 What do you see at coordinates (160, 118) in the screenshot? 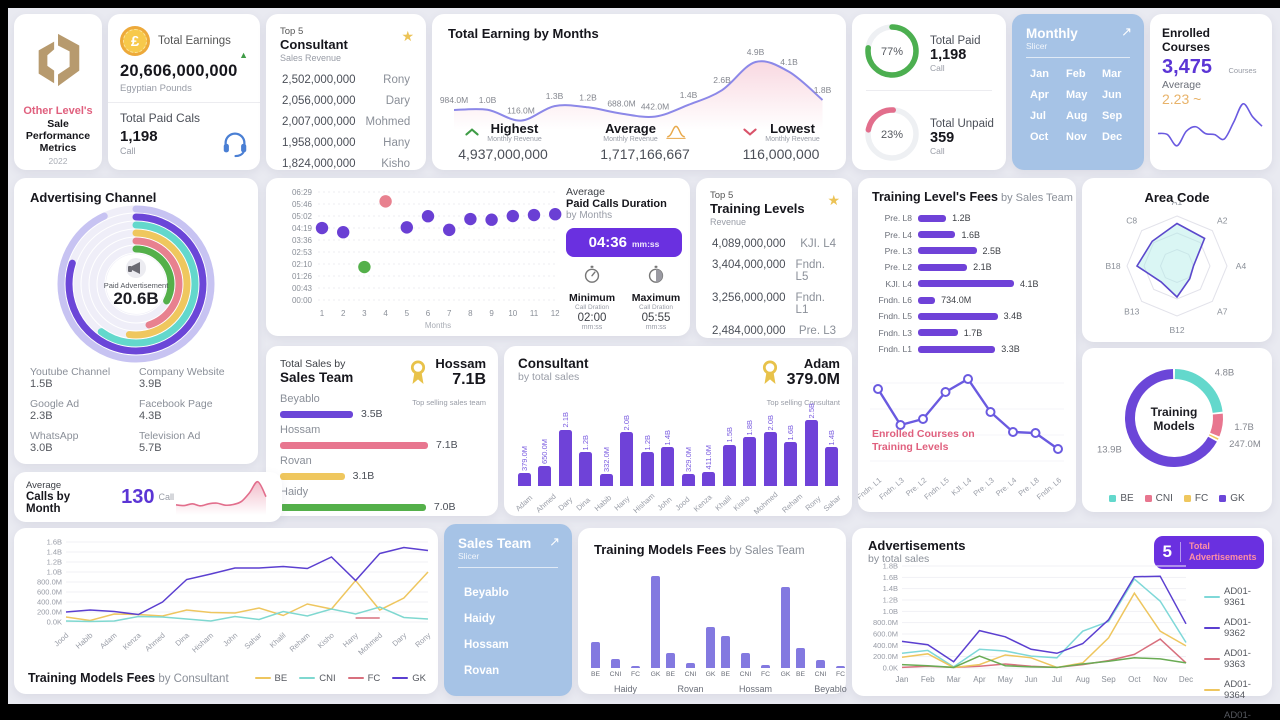
I see `total-paid-calls-label: Total Paid Cals` at bounding box center [160, 118].